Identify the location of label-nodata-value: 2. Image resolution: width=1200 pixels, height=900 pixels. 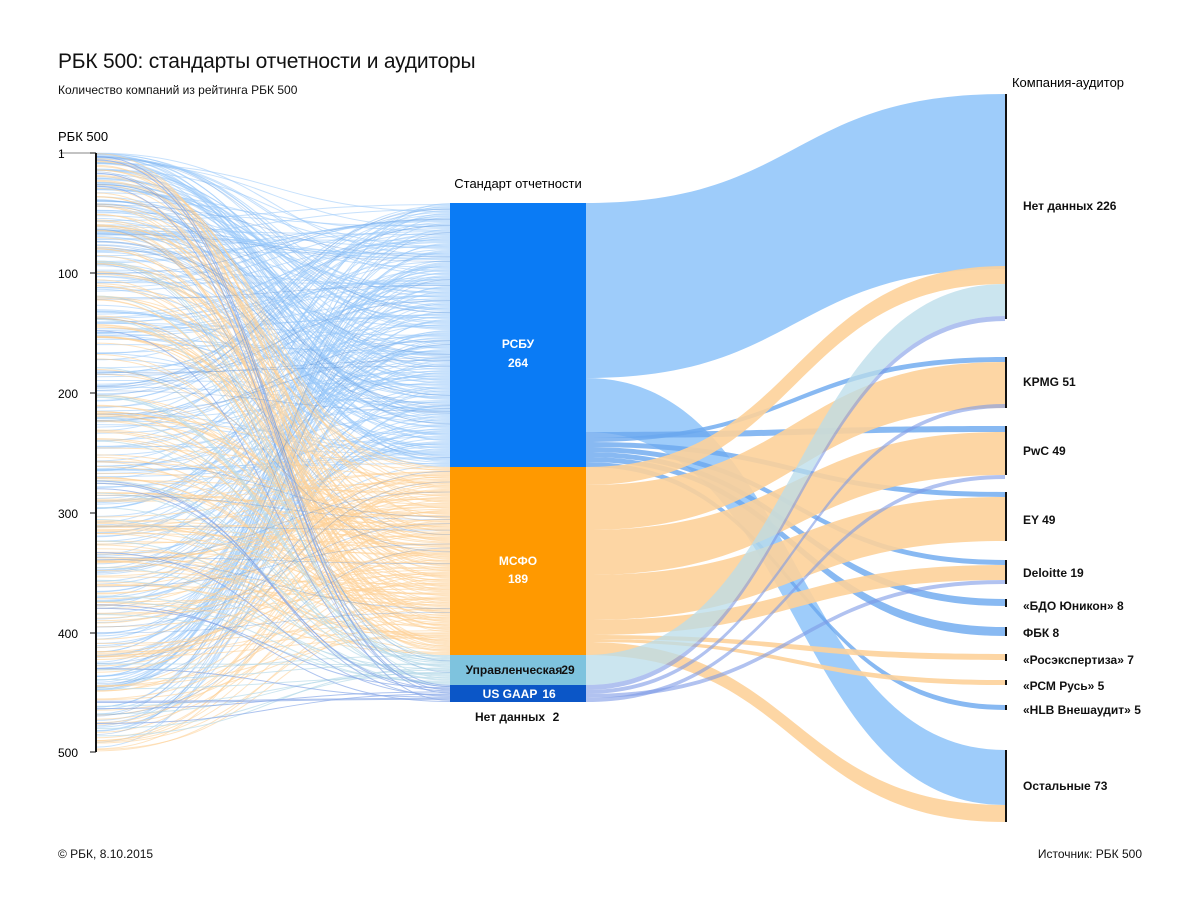
(556, 717).